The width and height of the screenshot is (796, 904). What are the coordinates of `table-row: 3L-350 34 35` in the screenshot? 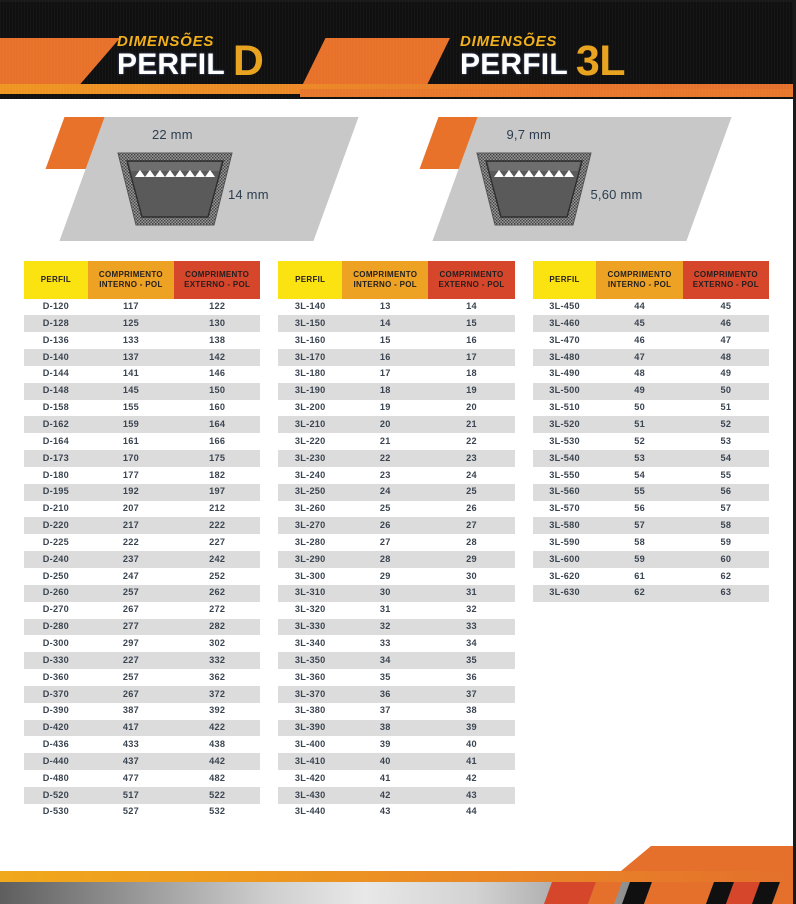 It's located at (396, 661).